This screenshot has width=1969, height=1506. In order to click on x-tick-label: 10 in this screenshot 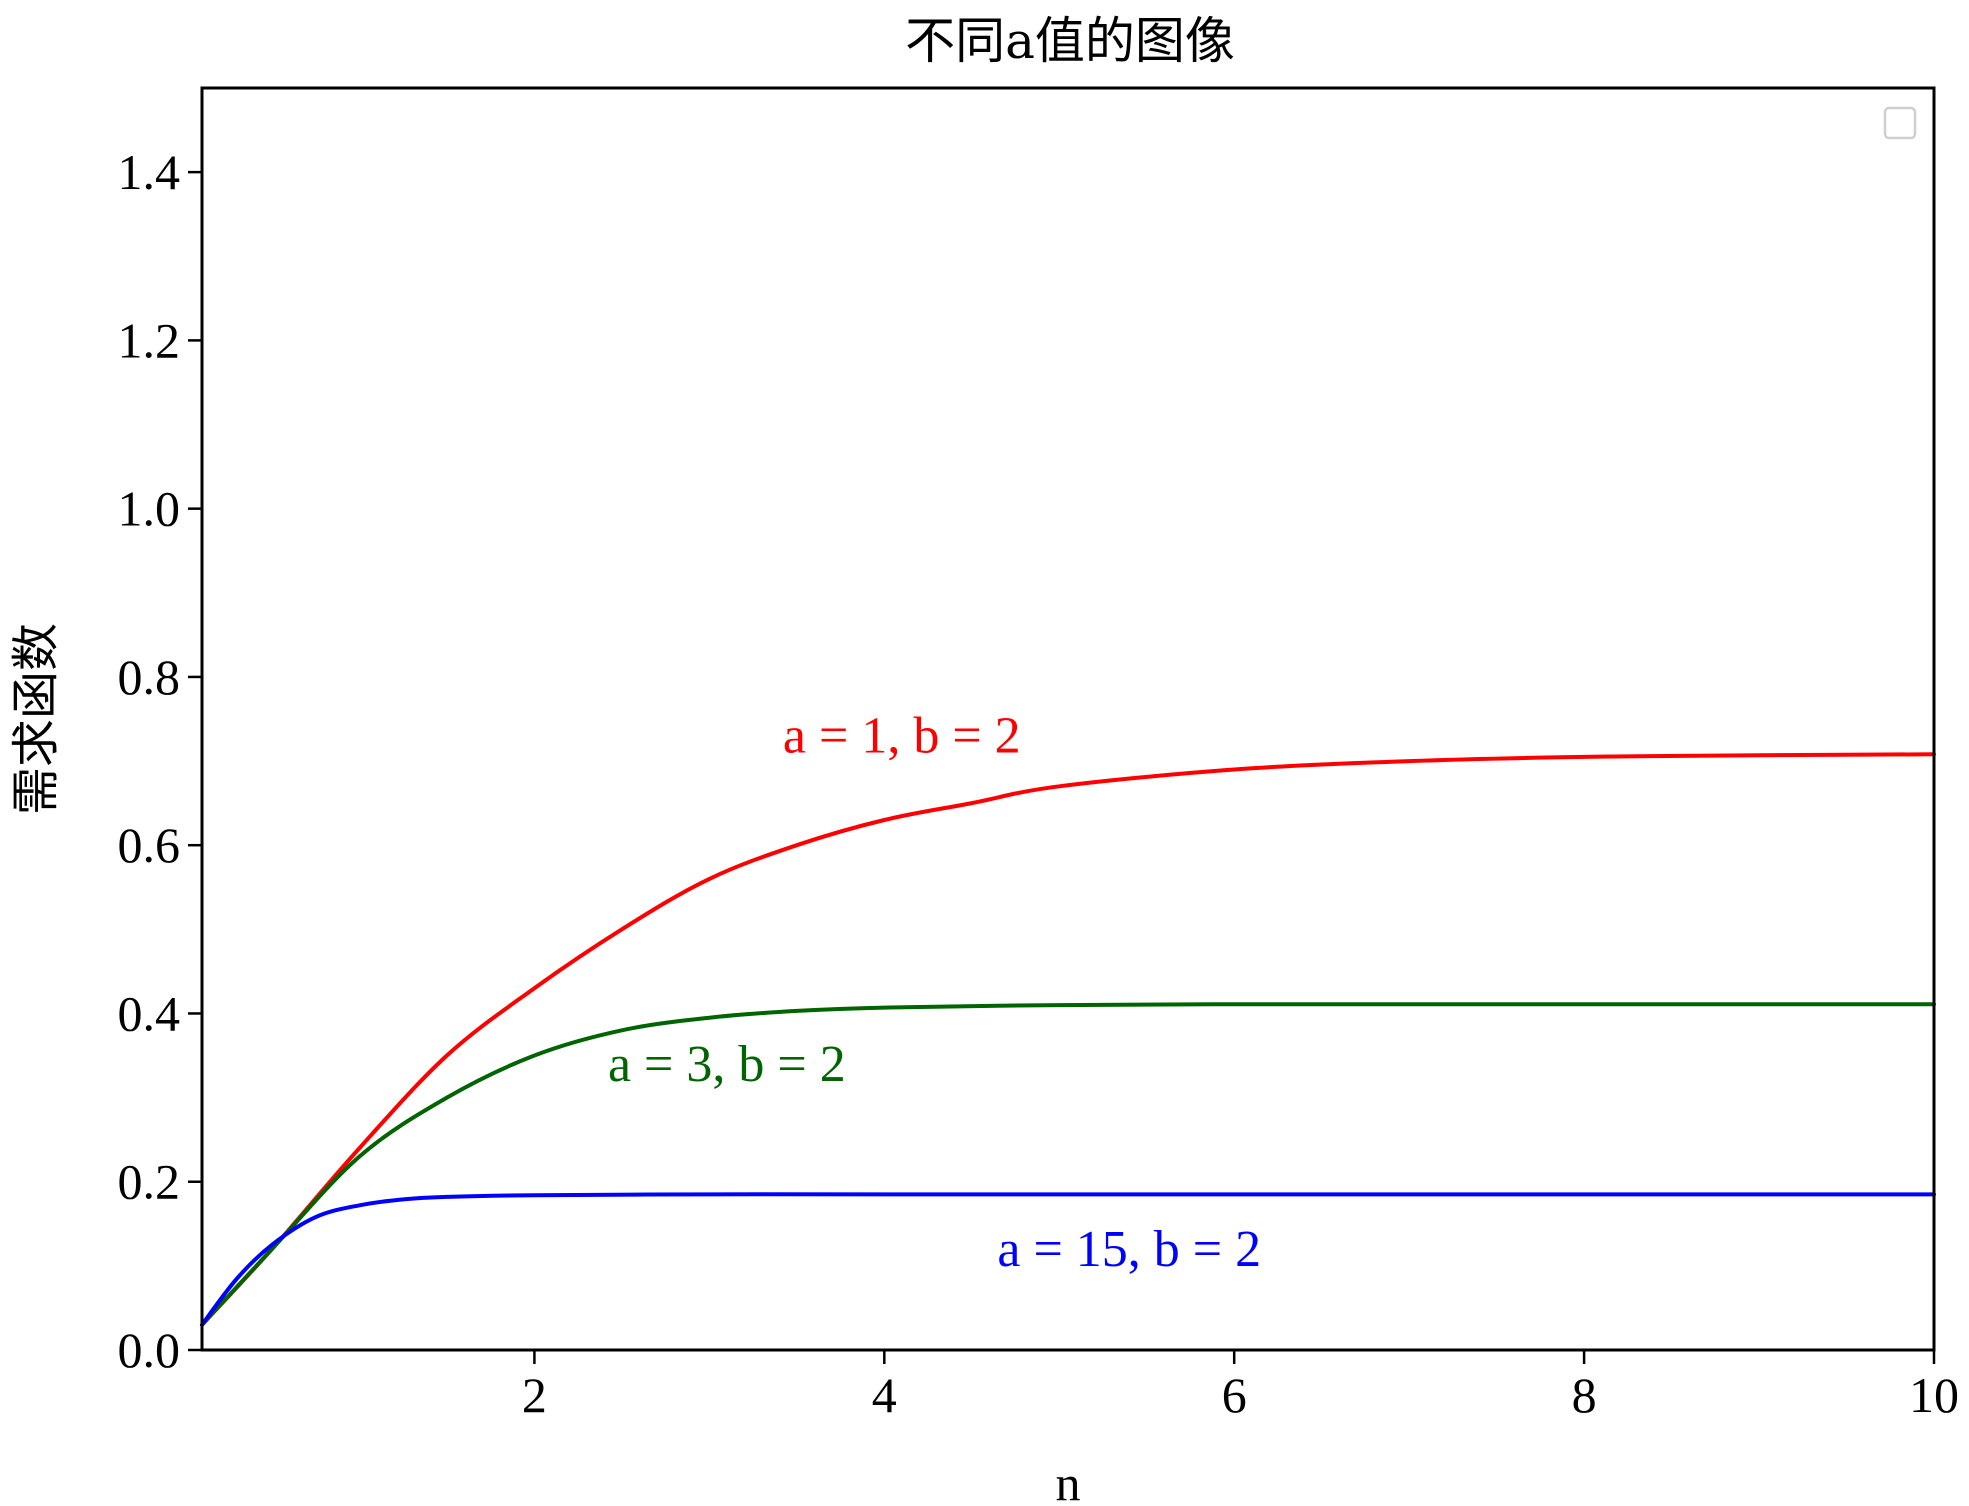, I will do `click(1934, 1395)`.